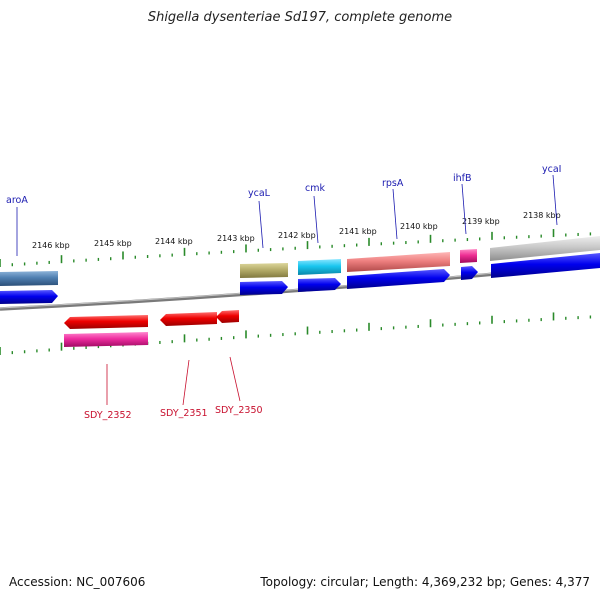  What do you see at coordinates (173, 381) in the screenshot?
I see `leader-lines-bottom` at bounding box center [173, 381].